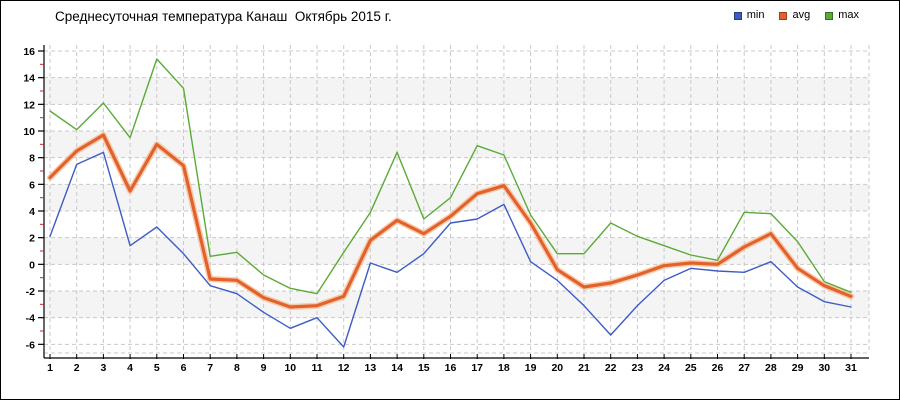 This screenshot has height=400, width=900. What do you see at coordinates (531, 368) in the screenshot?
I see `svg-text: 19` at bounding box center [531, 368].